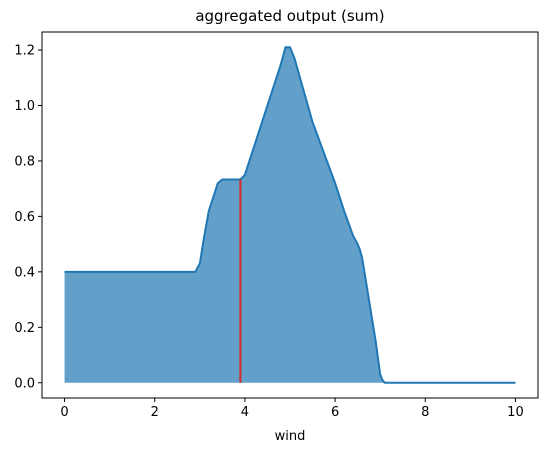 This screenshot has height=453, width=547. What do you see at coordinates (289, 16) in the screenshot?
I see `chart-title: aggregated output (sum)` at bounding box center [289, 16].